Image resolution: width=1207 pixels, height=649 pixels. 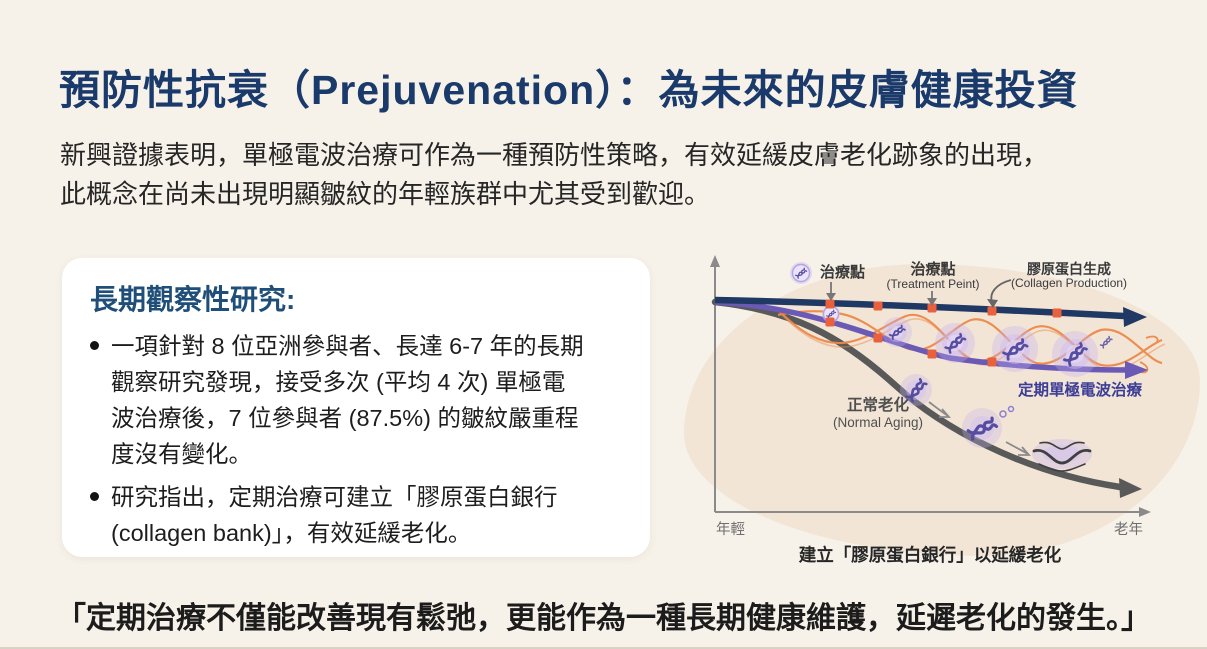 I want to click on aging-flow-arrows, so click(x=979, y=428).